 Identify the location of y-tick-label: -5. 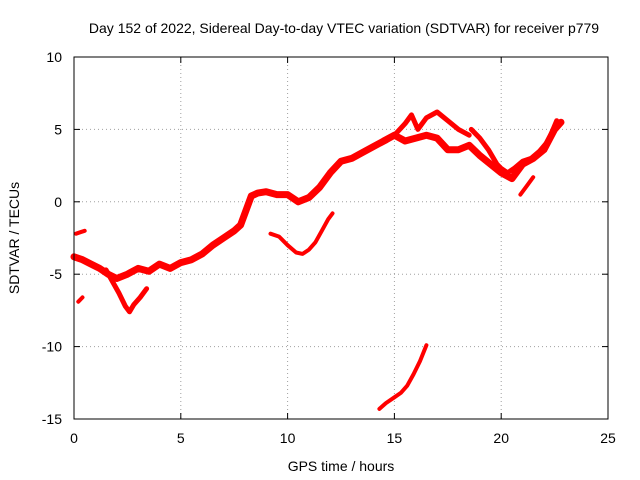
(56, 274).